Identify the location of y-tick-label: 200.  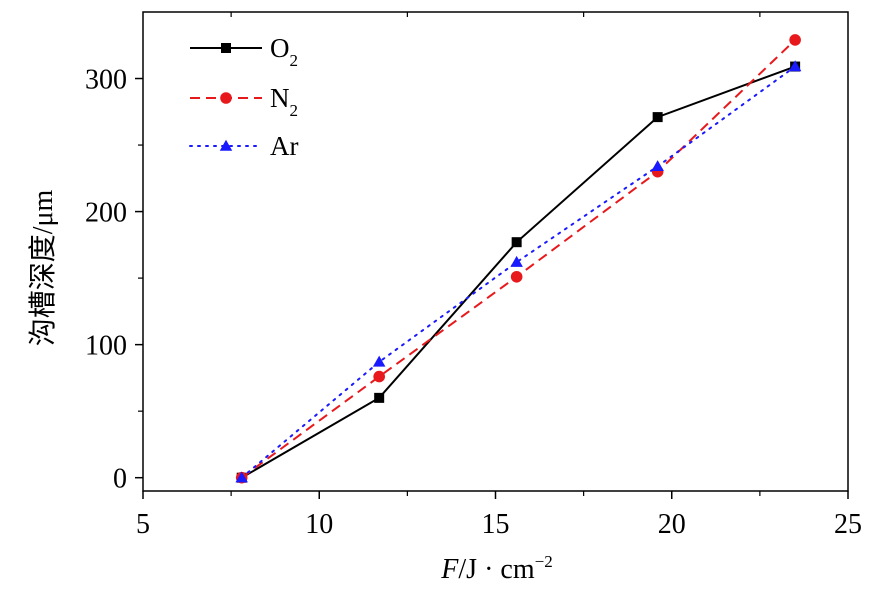
(106, 213).